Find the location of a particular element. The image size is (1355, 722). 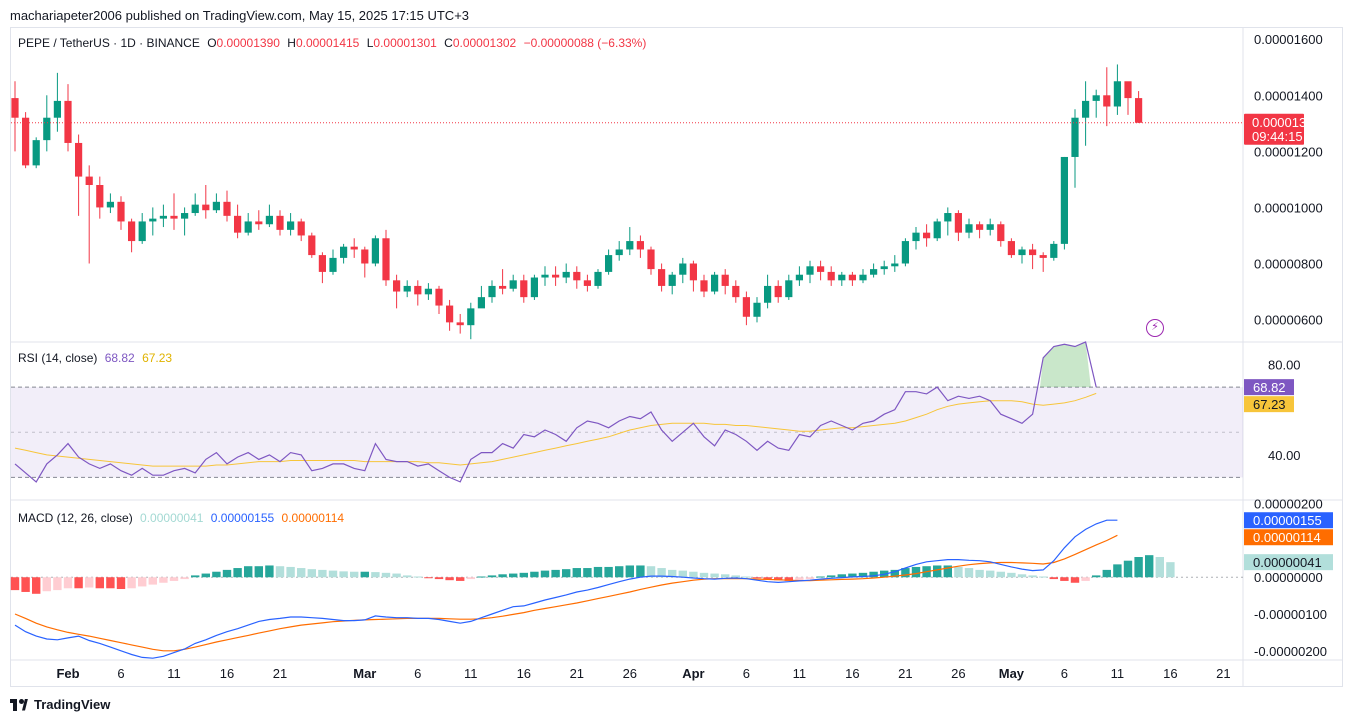

macd-tag-value: 0.00000155 is located at coordinates (1287, 520).